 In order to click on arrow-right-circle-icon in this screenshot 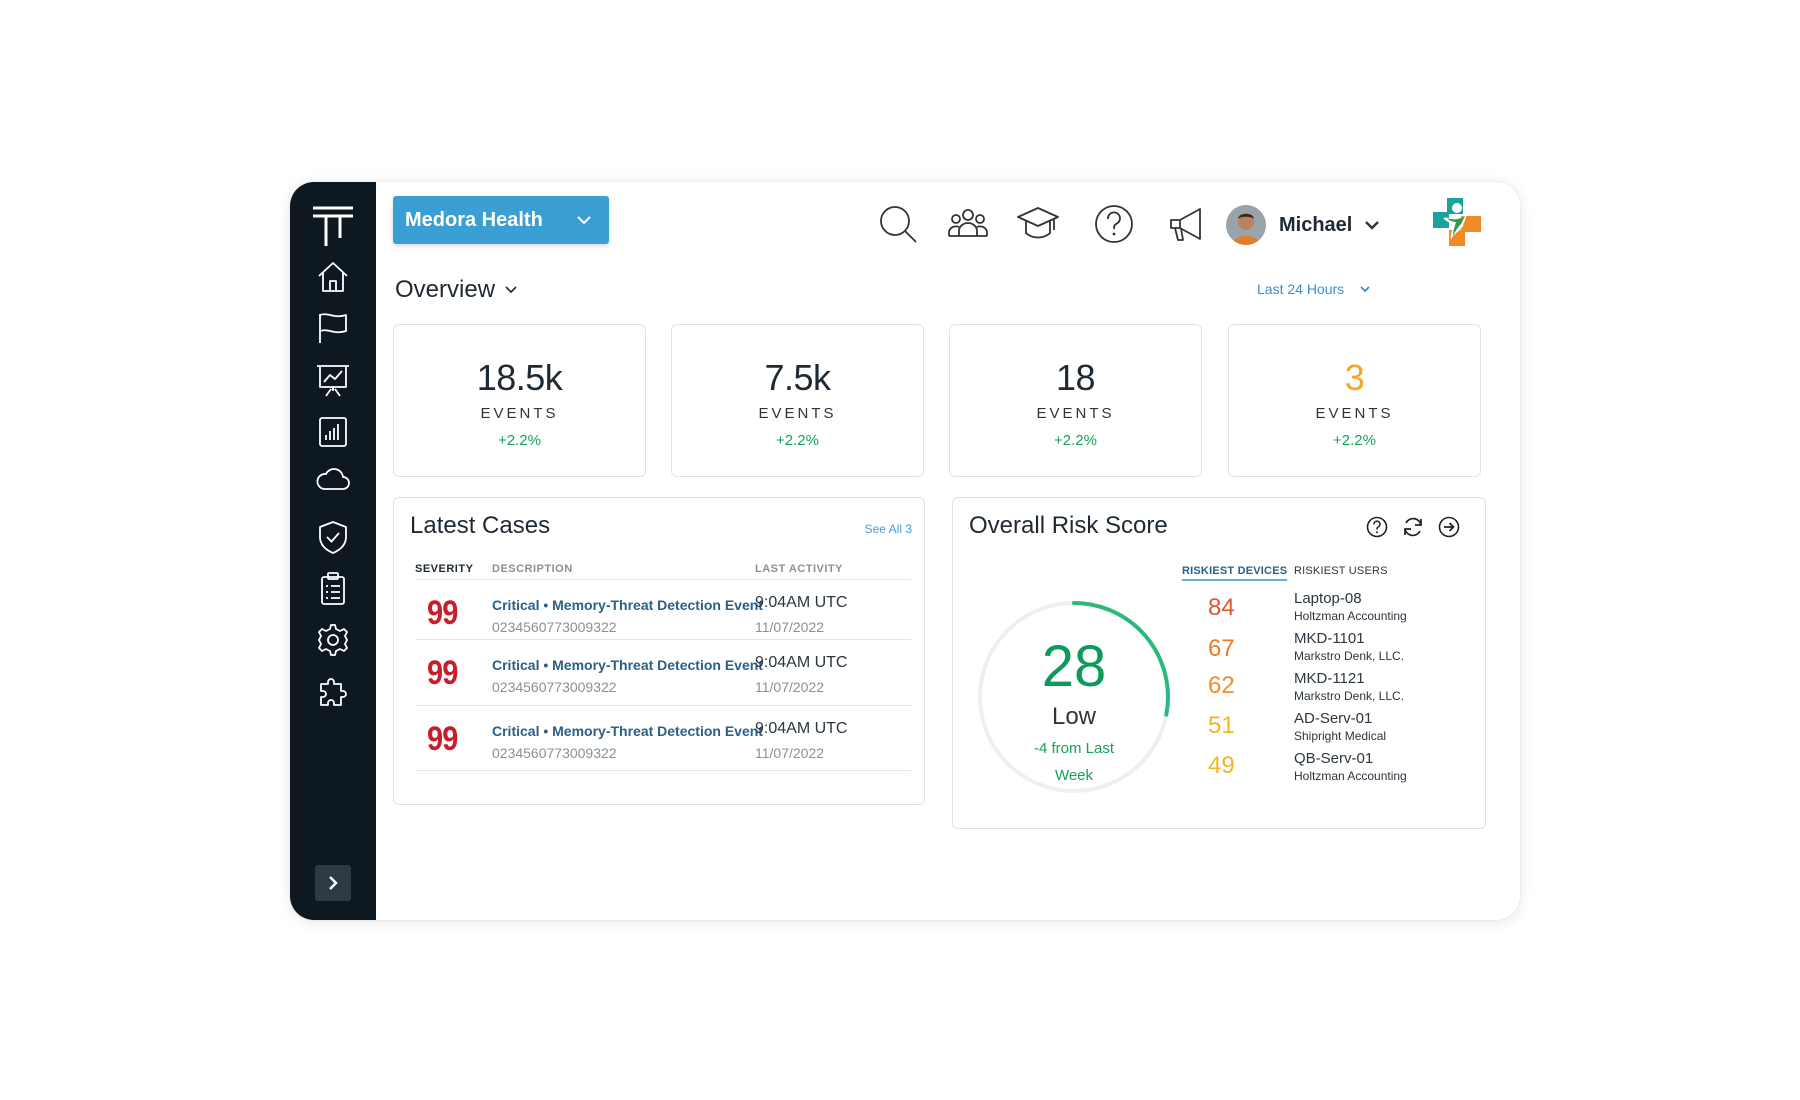, I will do `click(1449, 527)`.